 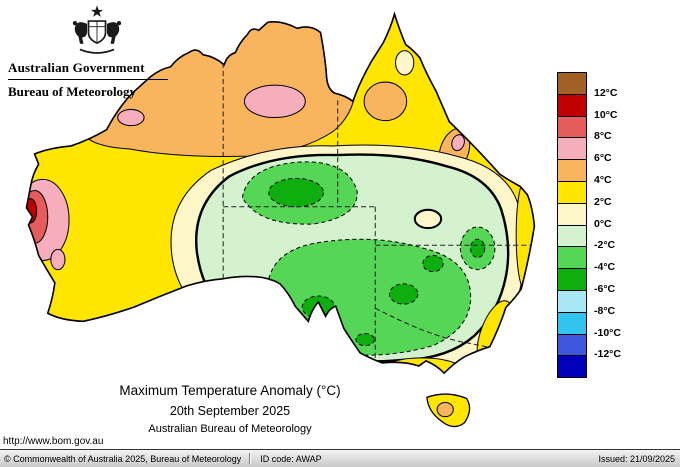 I want to click on footer-id-code: ID code: AWAP, so click(x=291, y=458).